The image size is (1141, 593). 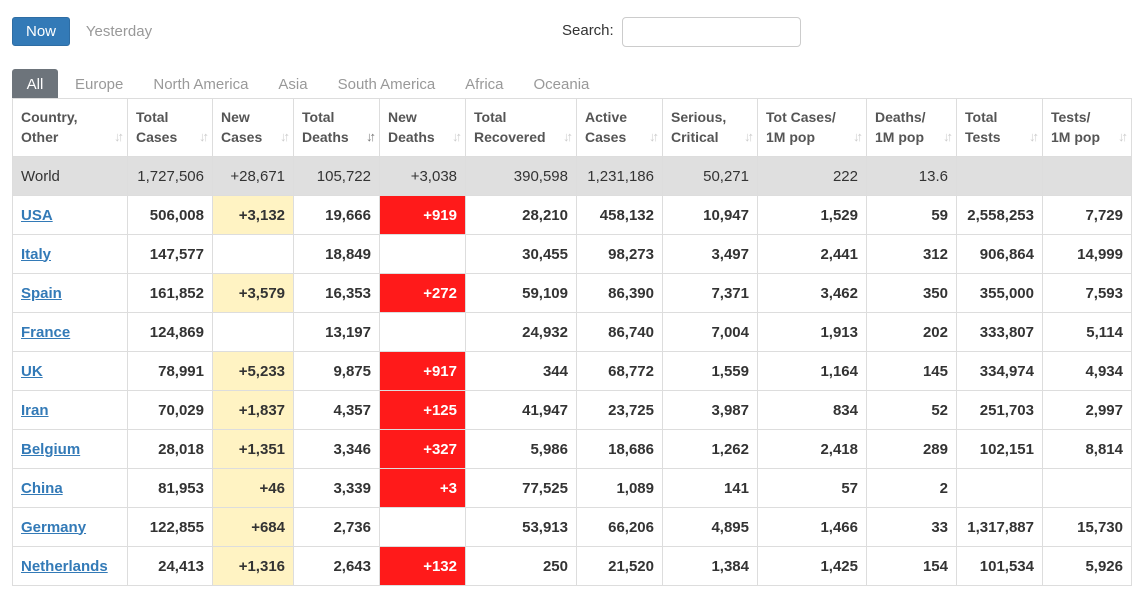 What do you see at coordinates (46, 332) in the screenshot?
I see `country-link: France` at bounding box center [46, 332].